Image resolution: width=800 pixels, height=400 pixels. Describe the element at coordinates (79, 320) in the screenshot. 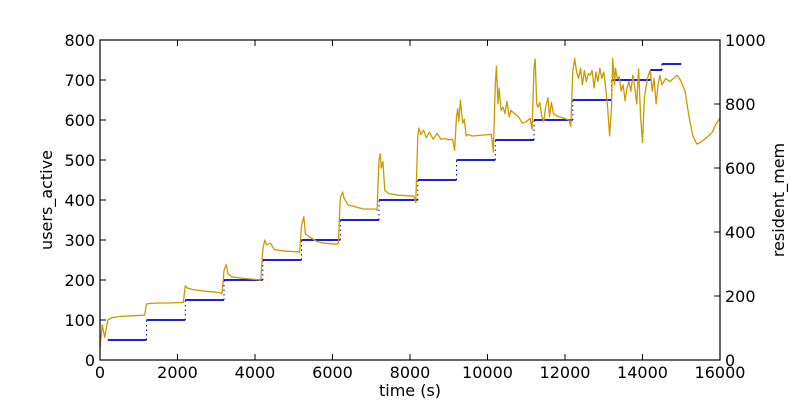

I see `y-left-tick-label: 100` at that location.